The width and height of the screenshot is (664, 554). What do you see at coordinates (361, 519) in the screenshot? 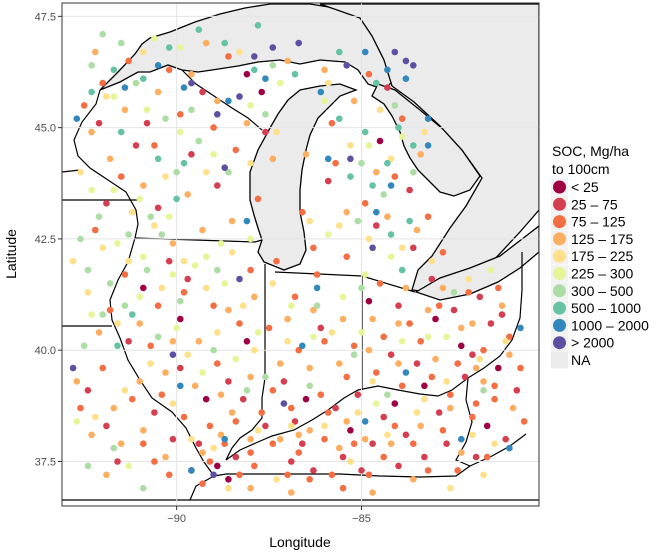
I see `x-tick-label: −85` at bounding box center [361, 519].